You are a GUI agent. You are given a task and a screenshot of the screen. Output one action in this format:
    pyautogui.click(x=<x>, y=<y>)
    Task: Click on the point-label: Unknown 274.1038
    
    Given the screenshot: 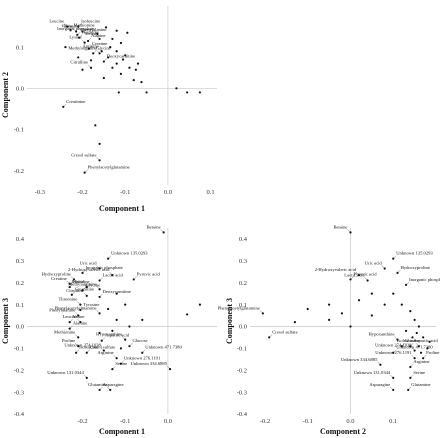 What is the action you would take?
    pyautogui.click(x=82, y=345)
    